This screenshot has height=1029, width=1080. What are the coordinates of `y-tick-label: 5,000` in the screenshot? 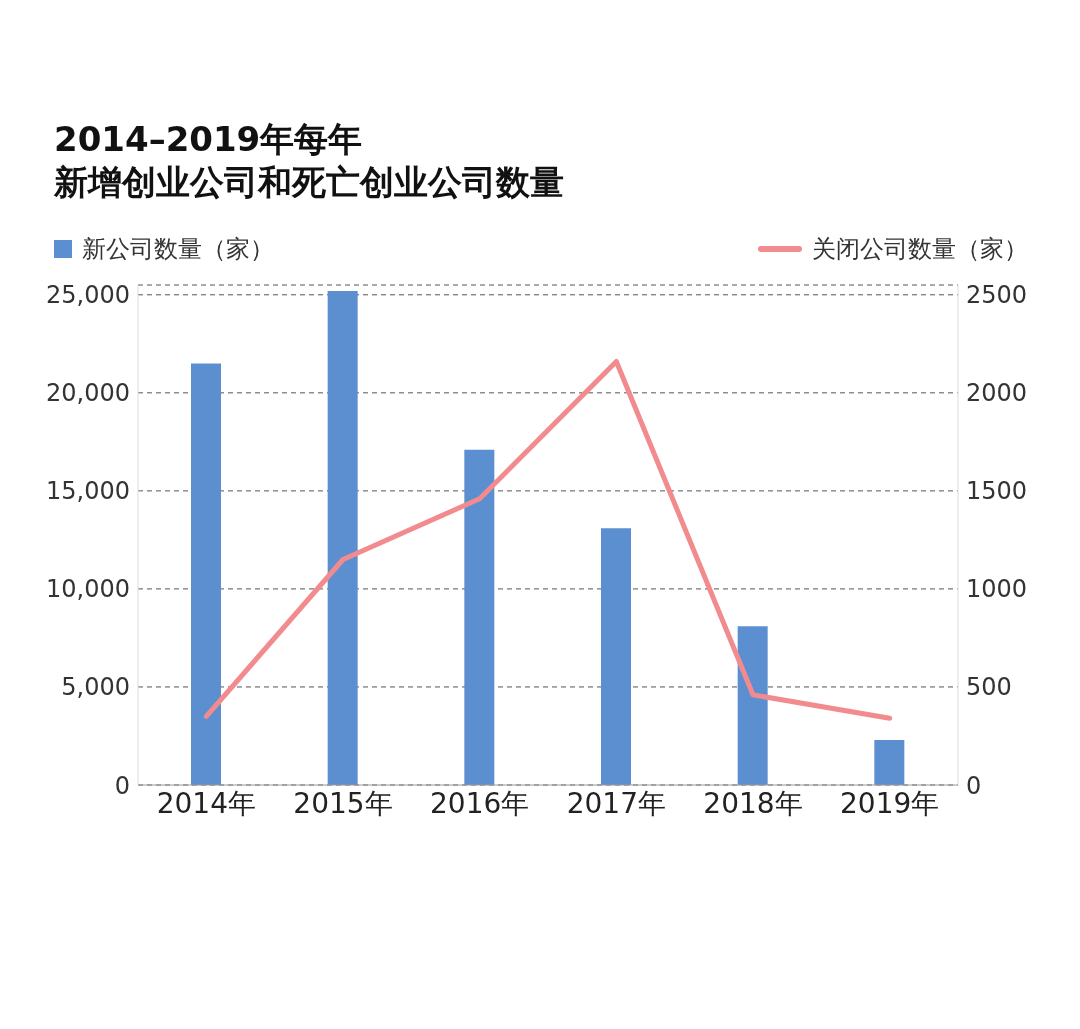 It's located at (95, 687).